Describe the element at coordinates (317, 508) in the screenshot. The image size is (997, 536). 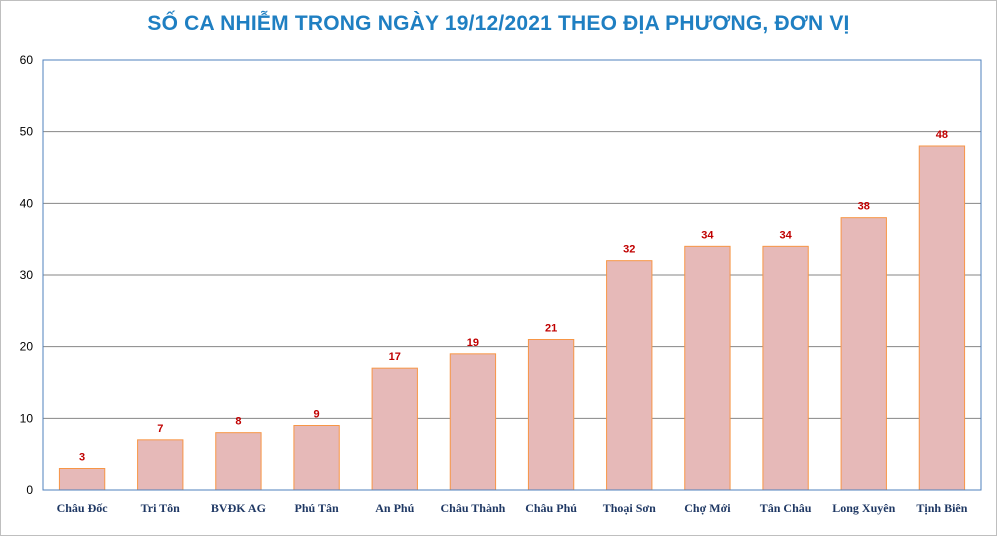
I see `category-label: Phú Tân` at that location.